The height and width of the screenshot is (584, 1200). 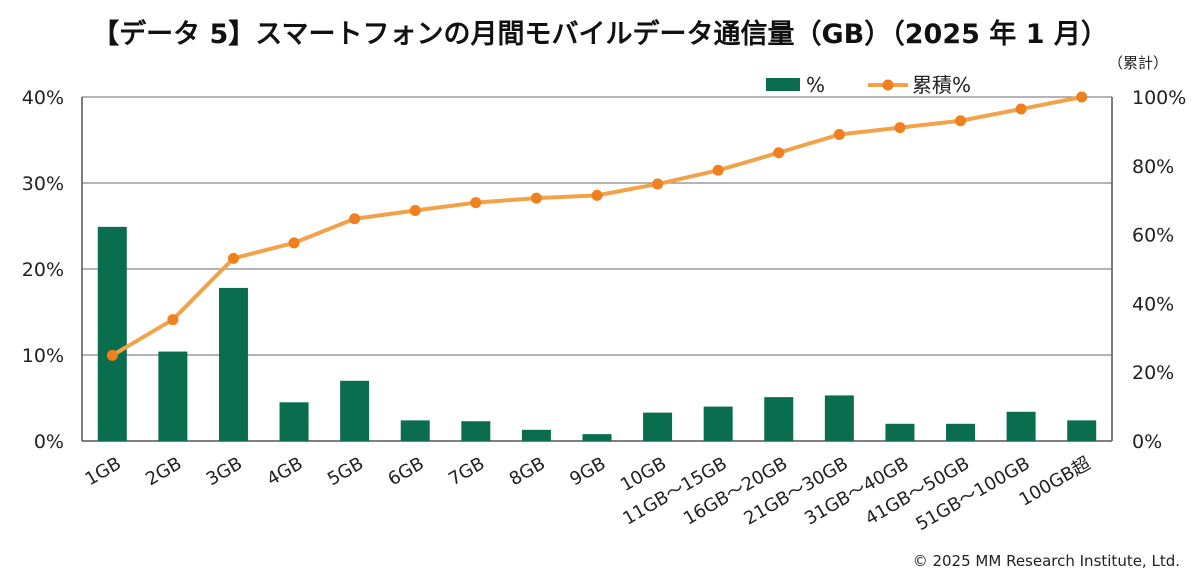 What do you see at coordinates (587, 471) in the screenshot?
I see `x-tick-label: 9GB` at bounding box center [587, 471].